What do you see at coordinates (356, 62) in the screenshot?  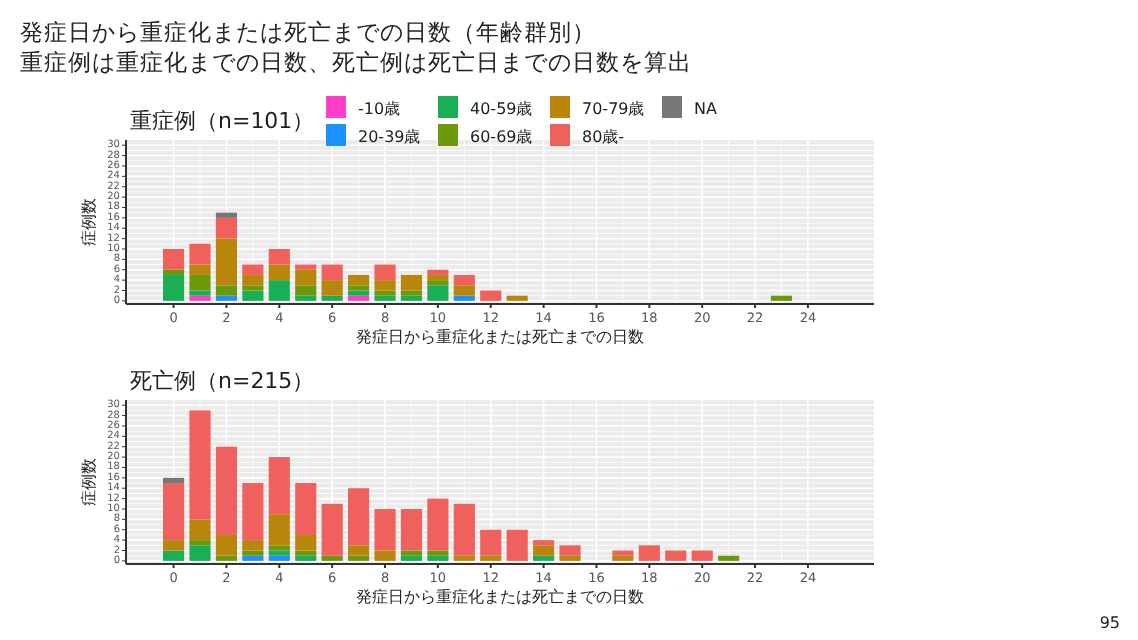 I see `text: 重症例は重症化までの日数、死亡例は死亡日までの日数を算出` at bounding box center [356, 62].